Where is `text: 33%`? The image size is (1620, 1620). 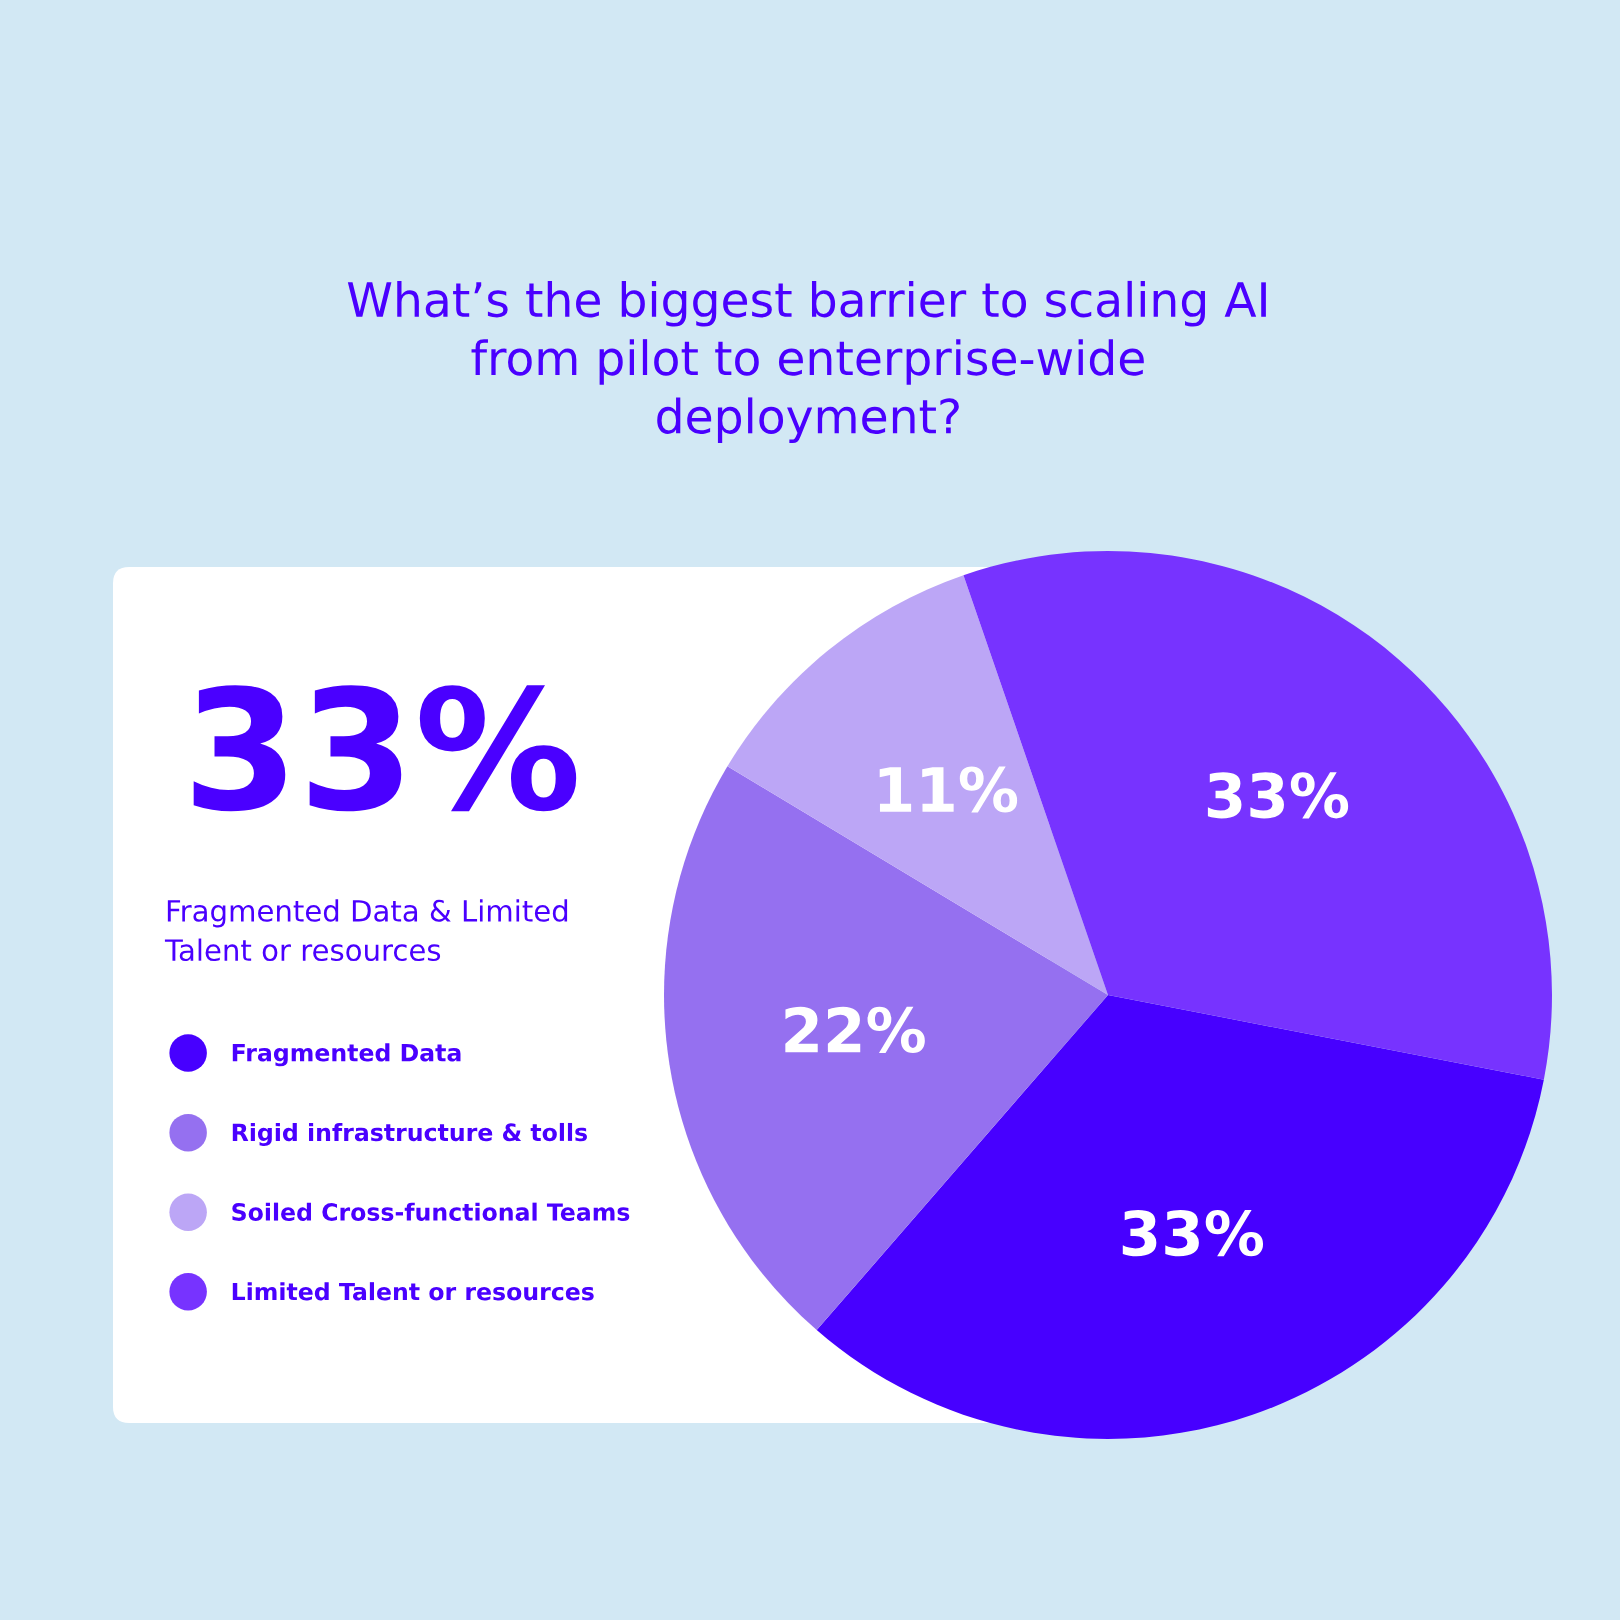 text: 33% is located at coordinates (385, 748).